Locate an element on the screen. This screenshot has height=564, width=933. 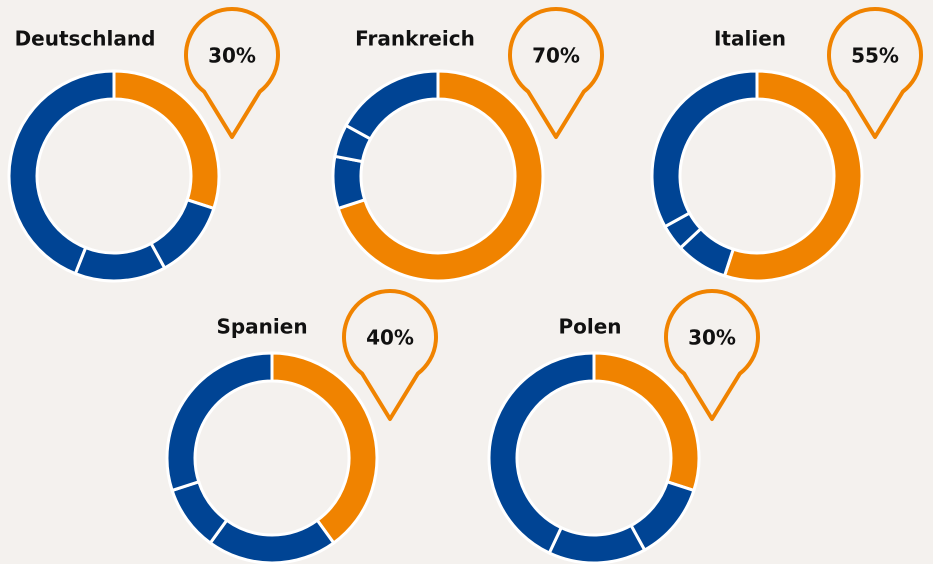
donut-title: Polen is located at coordinates (589, 327).